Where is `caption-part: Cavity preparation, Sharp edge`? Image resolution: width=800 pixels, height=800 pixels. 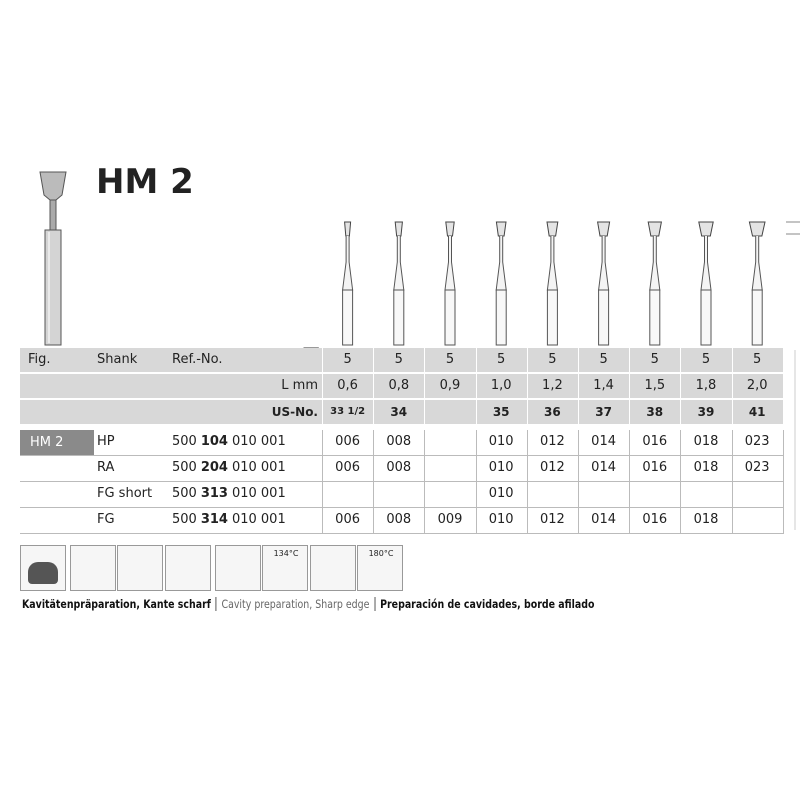 caption-part: Cavity preparation, Sharp edge is located at coordinates (292, 604).